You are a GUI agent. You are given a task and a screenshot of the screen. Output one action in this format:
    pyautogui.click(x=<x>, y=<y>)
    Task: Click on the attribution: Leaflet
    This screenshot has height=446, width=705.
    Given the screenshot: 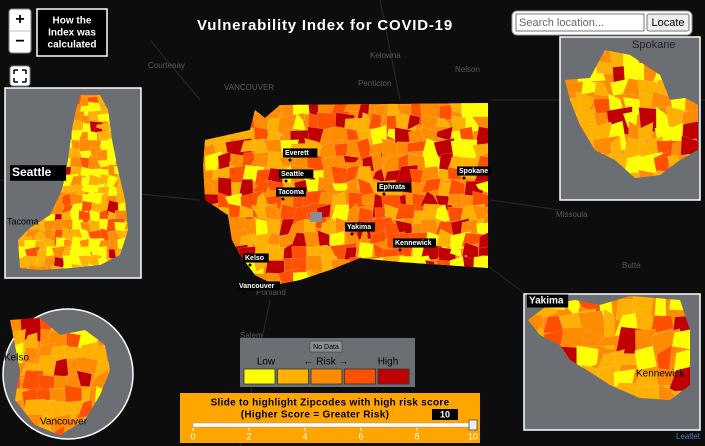 What is the action you would take?
    pyautogui.click(x=688, y=436)
    